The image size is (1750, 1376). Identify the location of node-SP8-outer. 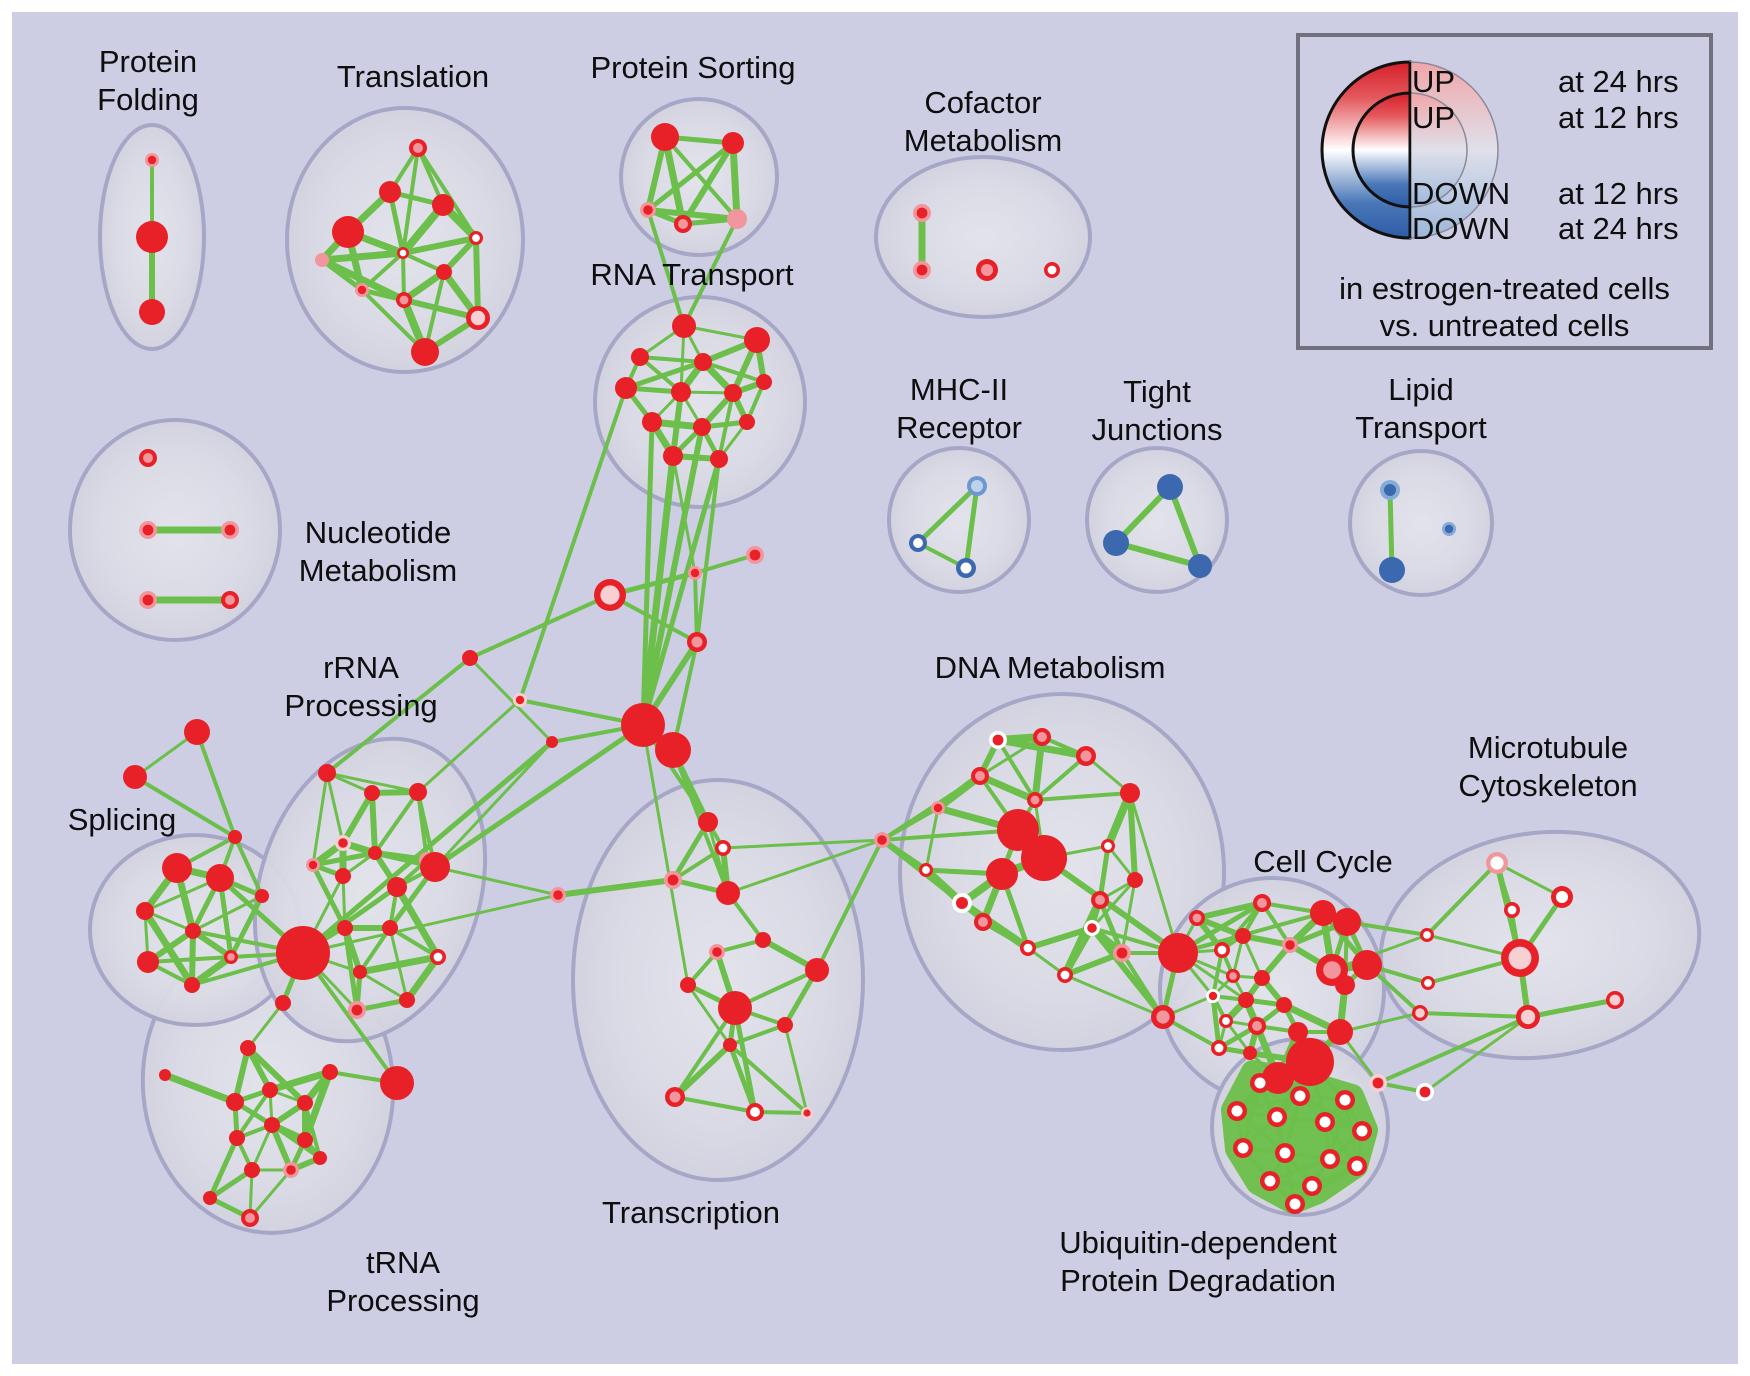
(192, 985).